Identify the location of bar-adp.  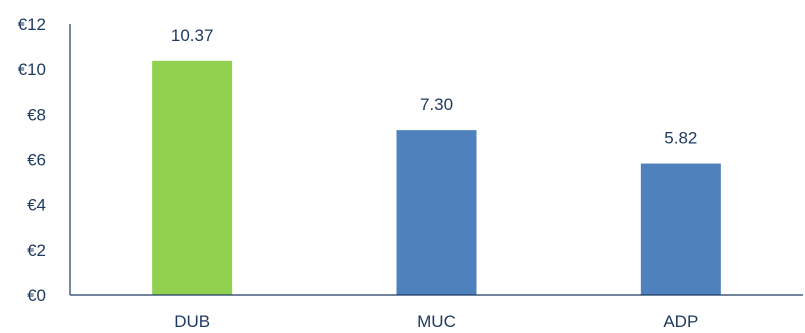
(680, 229).